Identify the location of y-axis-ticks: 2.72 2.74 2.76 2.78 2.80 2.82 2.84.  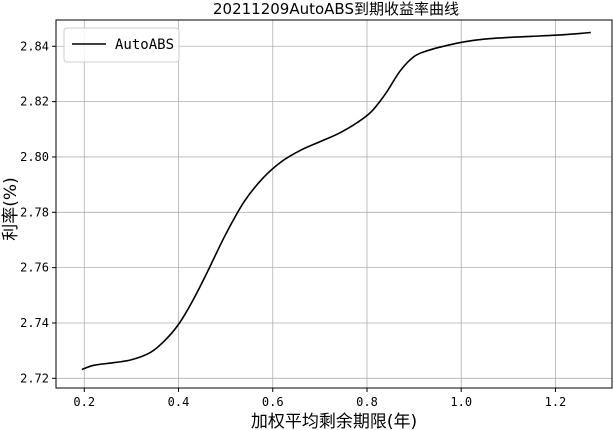
(38, 212).